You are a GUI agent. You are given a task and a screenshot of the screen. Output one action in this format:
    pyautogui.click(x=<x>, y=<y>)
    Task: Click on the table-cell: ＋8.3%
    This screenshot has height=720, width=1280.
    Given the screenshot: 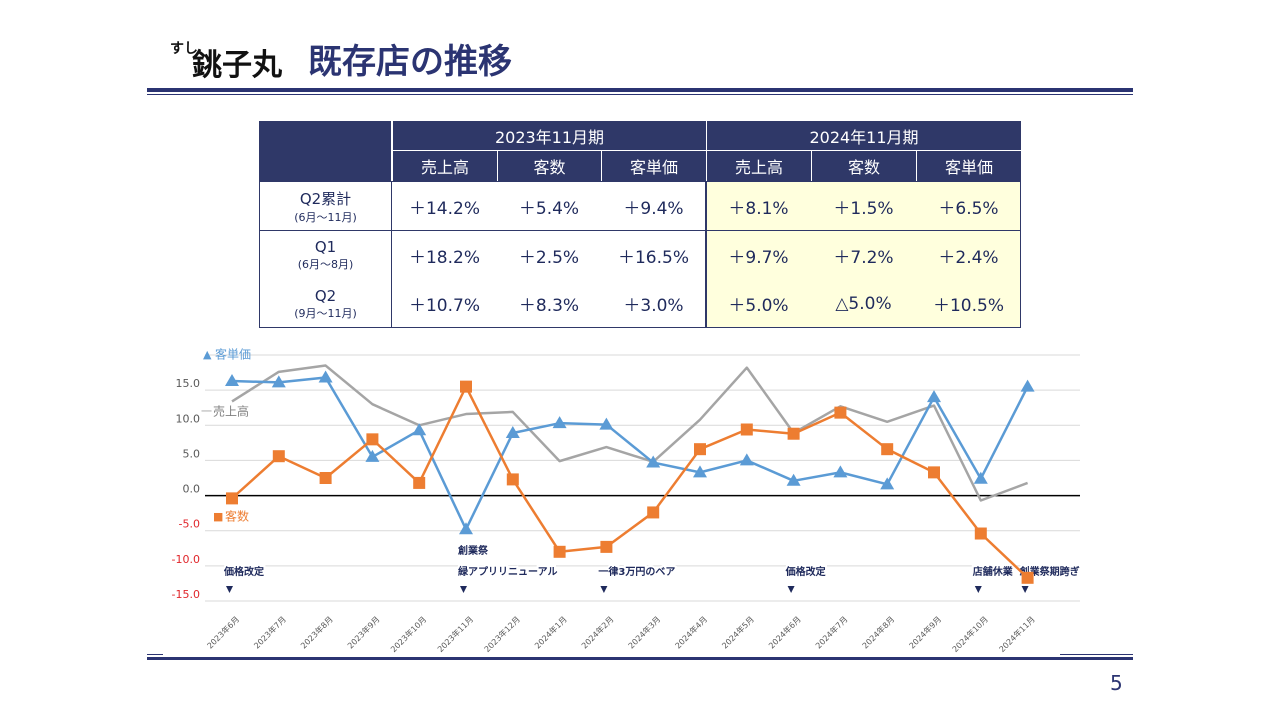 What is the action you would take?
    pyautogui.click(x=549, y=306)
    